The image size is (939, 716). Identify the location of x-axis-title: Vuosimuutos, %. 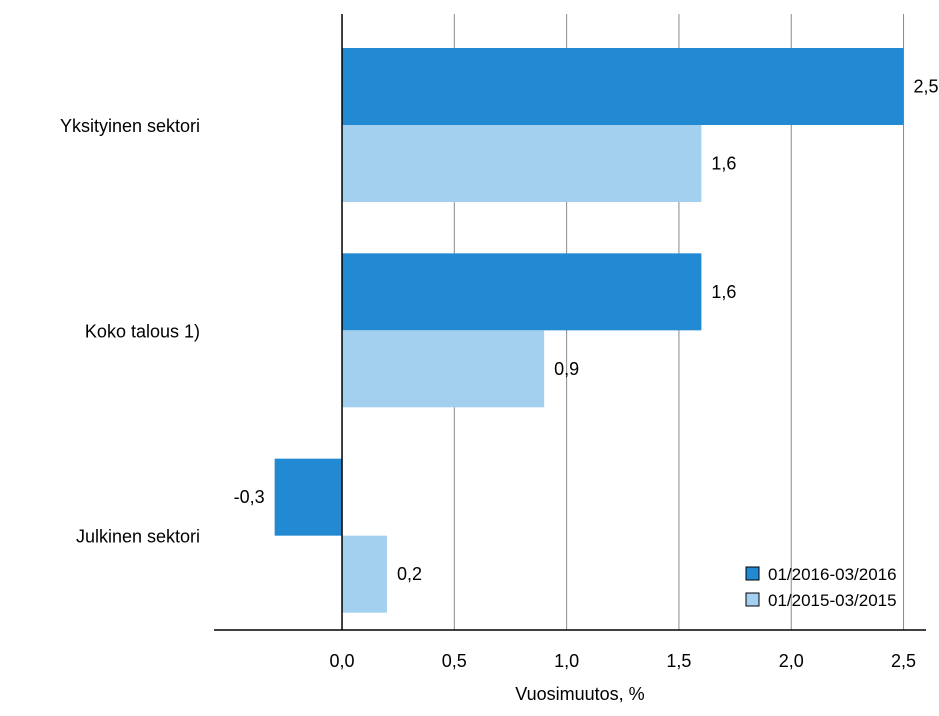
(579, 694).